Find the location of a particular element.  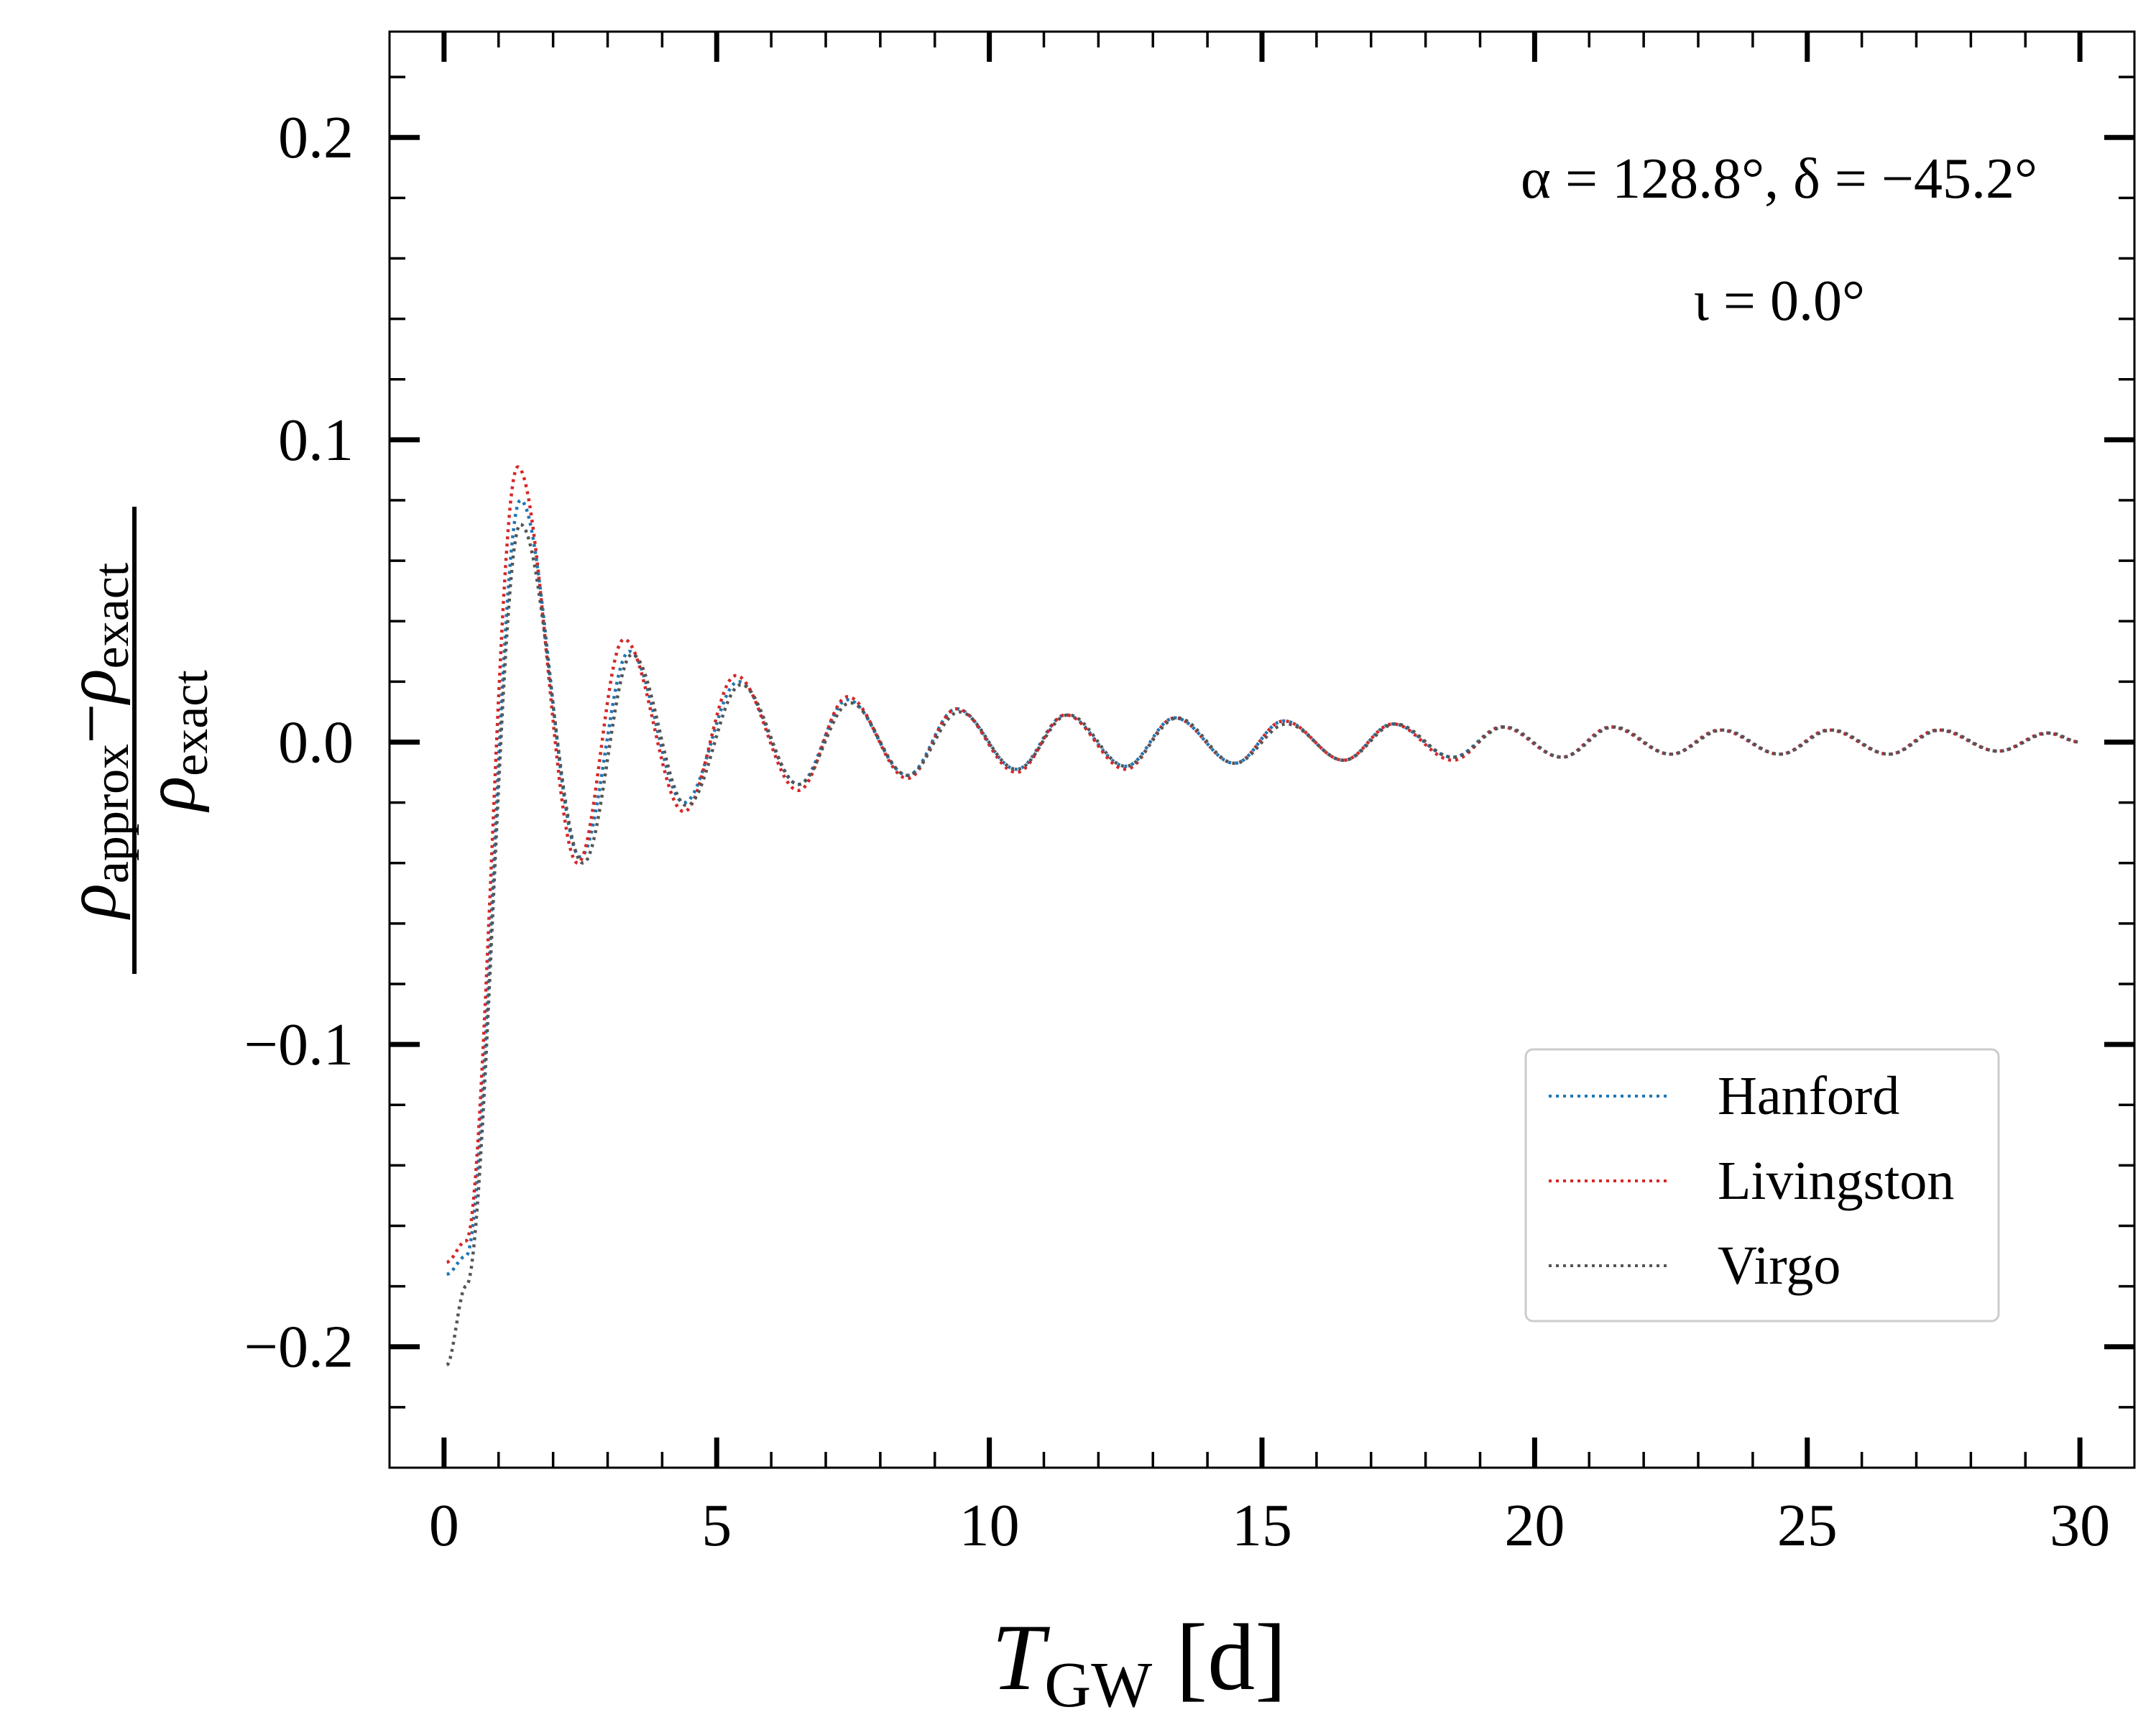

y-axis-label: ρapprox−ρexact ρexact is located at coordinates (134, 740).